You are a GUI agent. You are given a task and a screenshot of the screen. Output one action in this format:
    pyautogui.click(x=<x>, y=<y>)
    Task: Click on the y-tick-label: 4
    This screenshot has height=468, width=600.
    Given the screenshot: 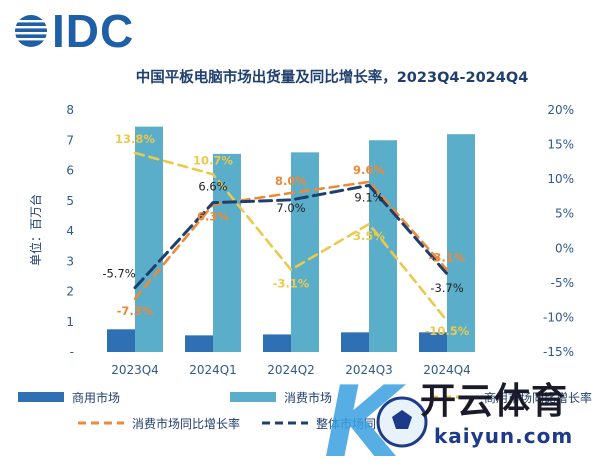 What is the action you would take?
    pyautogui.click(x=70, y=231)
    